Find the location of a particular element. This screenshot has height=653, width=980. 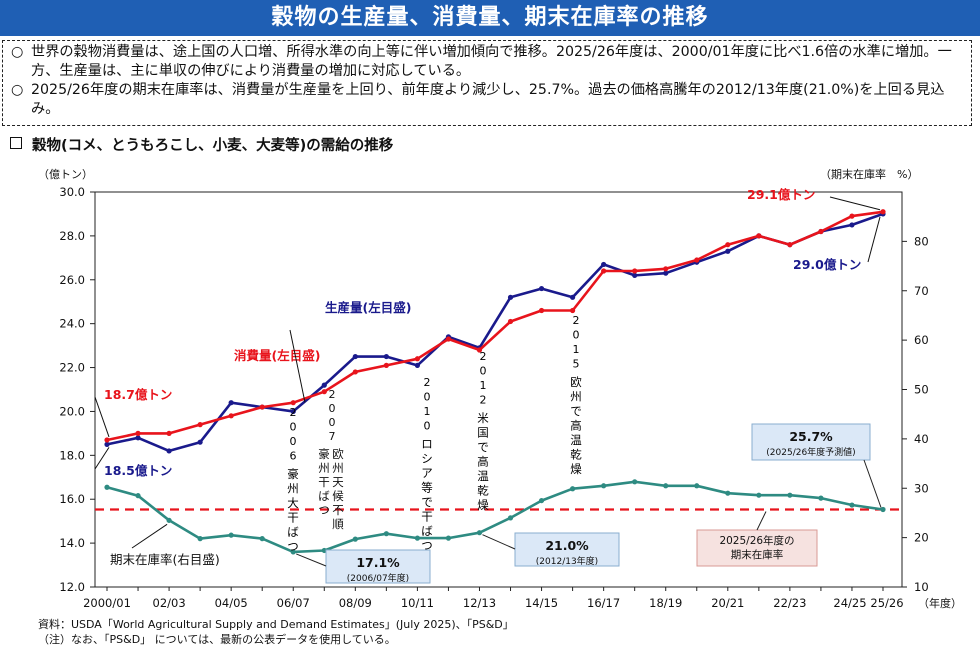

event-text-char: ロ is located at coordinates (427, 444).